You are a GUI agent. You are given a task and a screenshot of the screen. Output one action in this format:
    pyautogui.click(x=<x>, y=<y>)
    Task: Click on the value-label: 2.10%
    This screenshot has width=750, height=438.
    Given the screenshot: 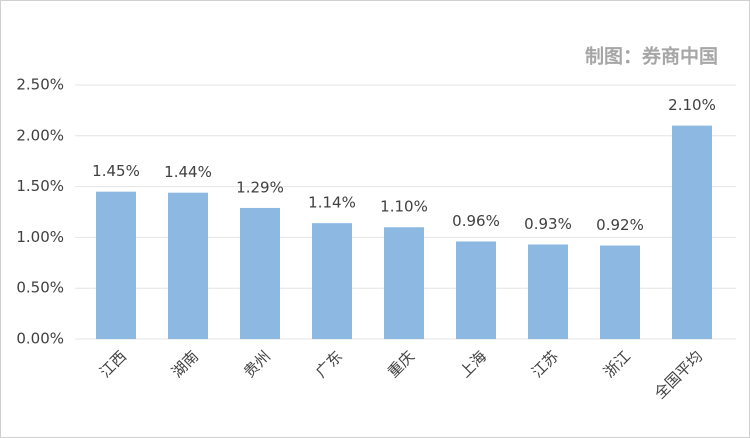 What is the action you would take?
    pyautogui.click(x=692, y=105)
    